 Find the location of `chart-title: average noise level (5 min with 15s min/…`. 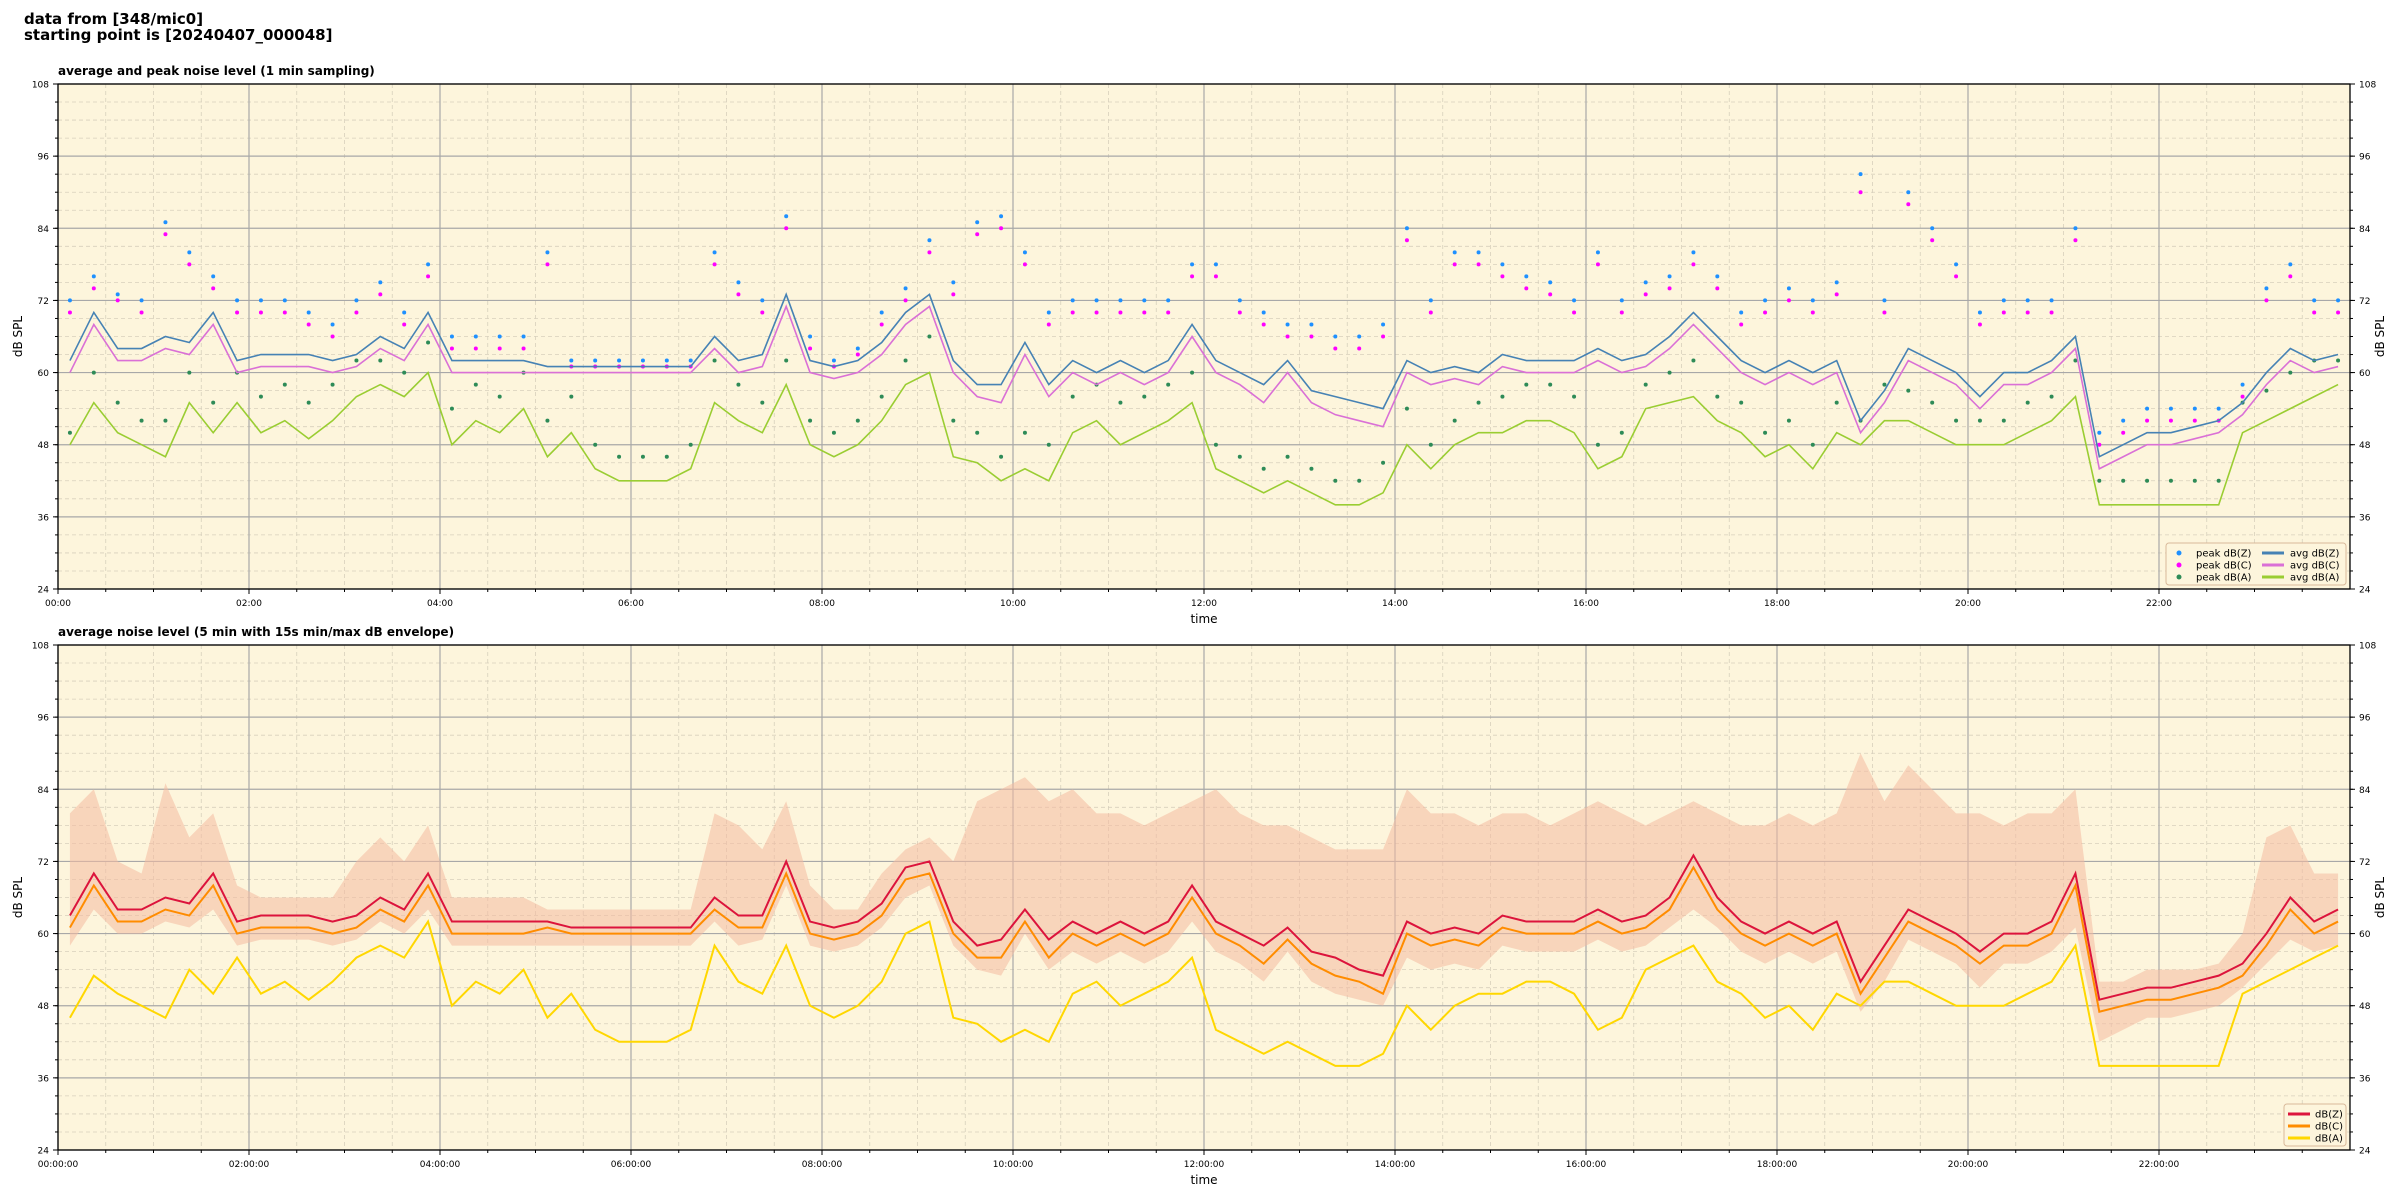

chart-title: average noise level (5 min with 15s min/… is located at coordinates (256, 632).